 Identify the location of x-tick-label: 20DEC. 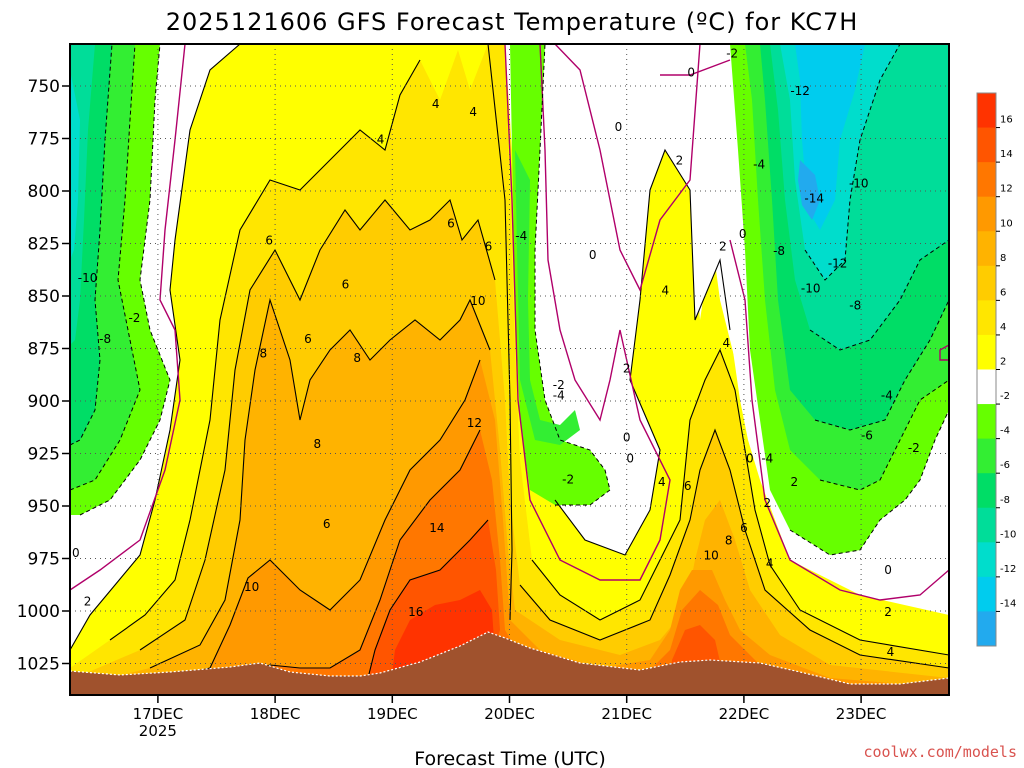
(509, 714).